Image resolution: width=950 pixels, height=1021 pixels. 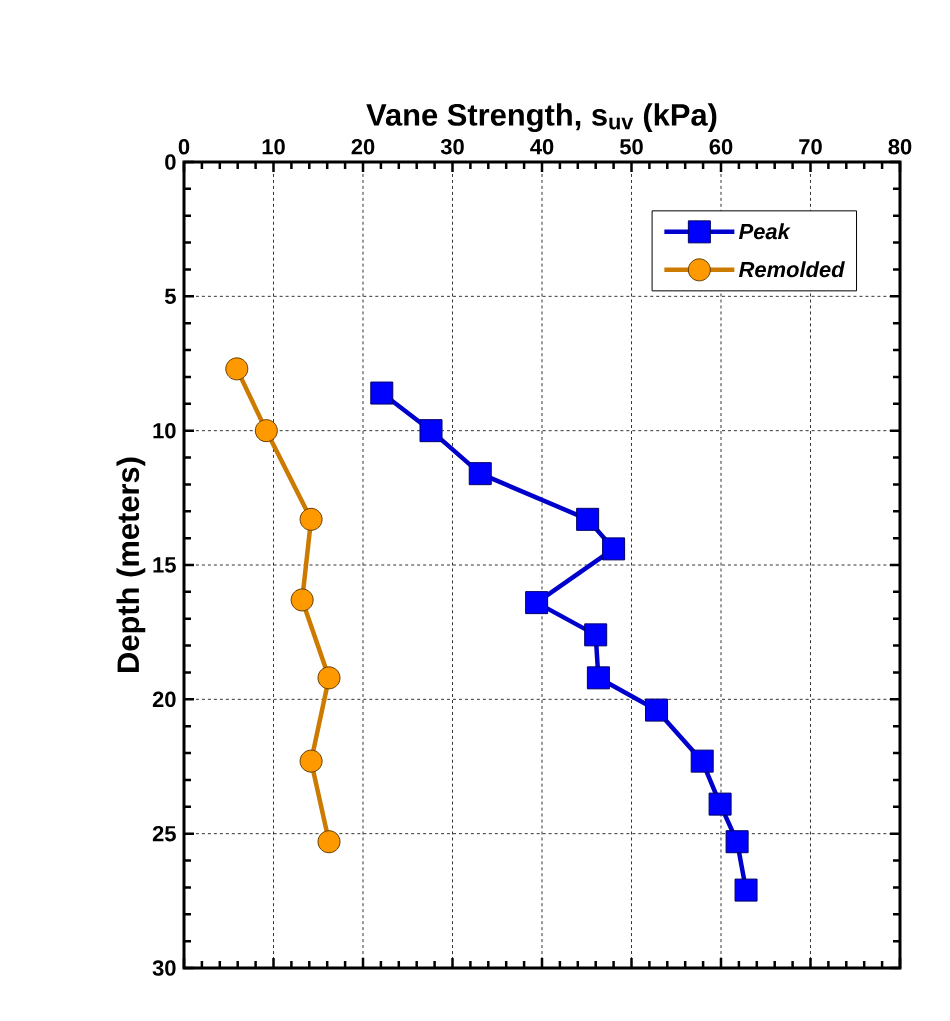 I want to click on x-axis-title: Vane Strength, s$_{uv}$ (kPa), so click(x=541, y=118).